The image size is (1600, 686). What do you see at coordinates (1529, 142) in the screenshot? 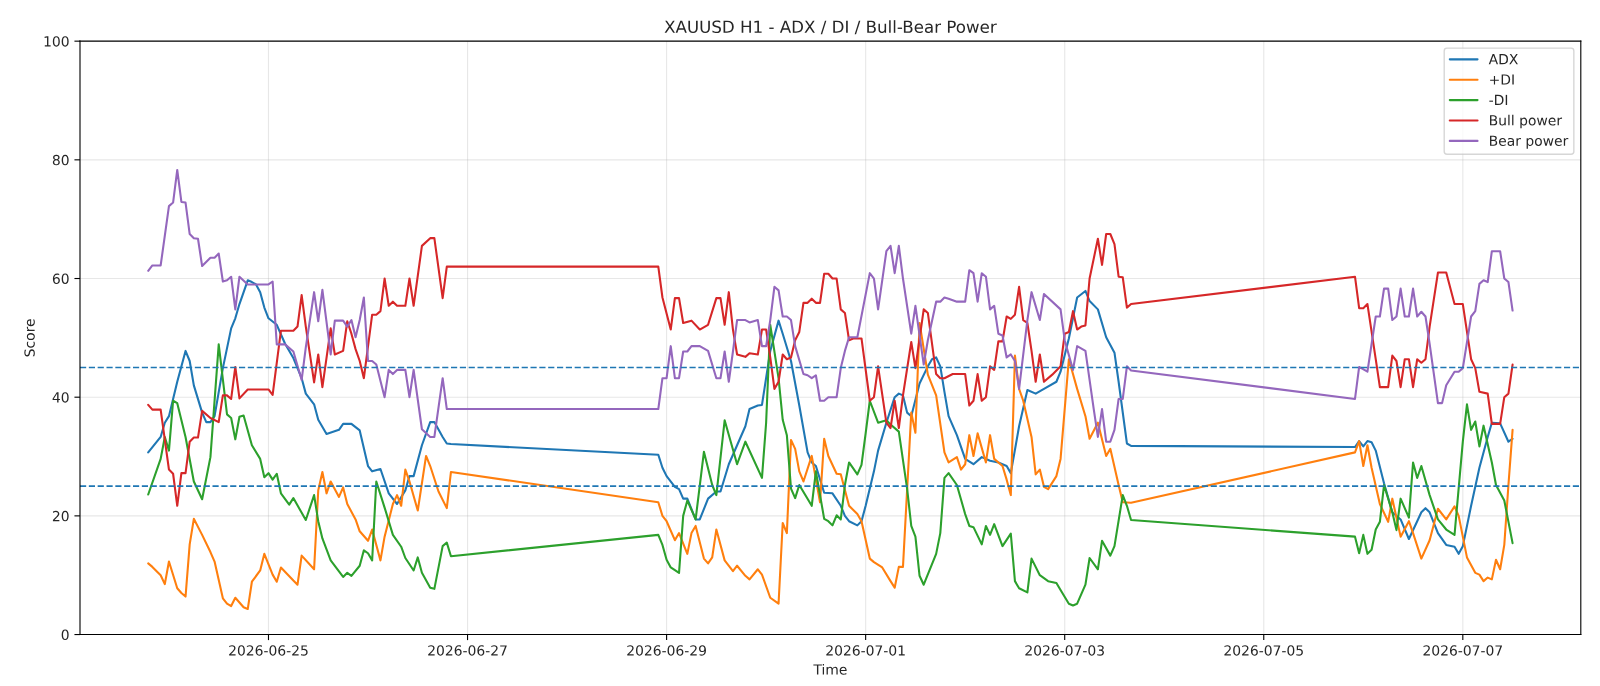
I see `legend-label: Bear power` at bounding box center [1529, 142].